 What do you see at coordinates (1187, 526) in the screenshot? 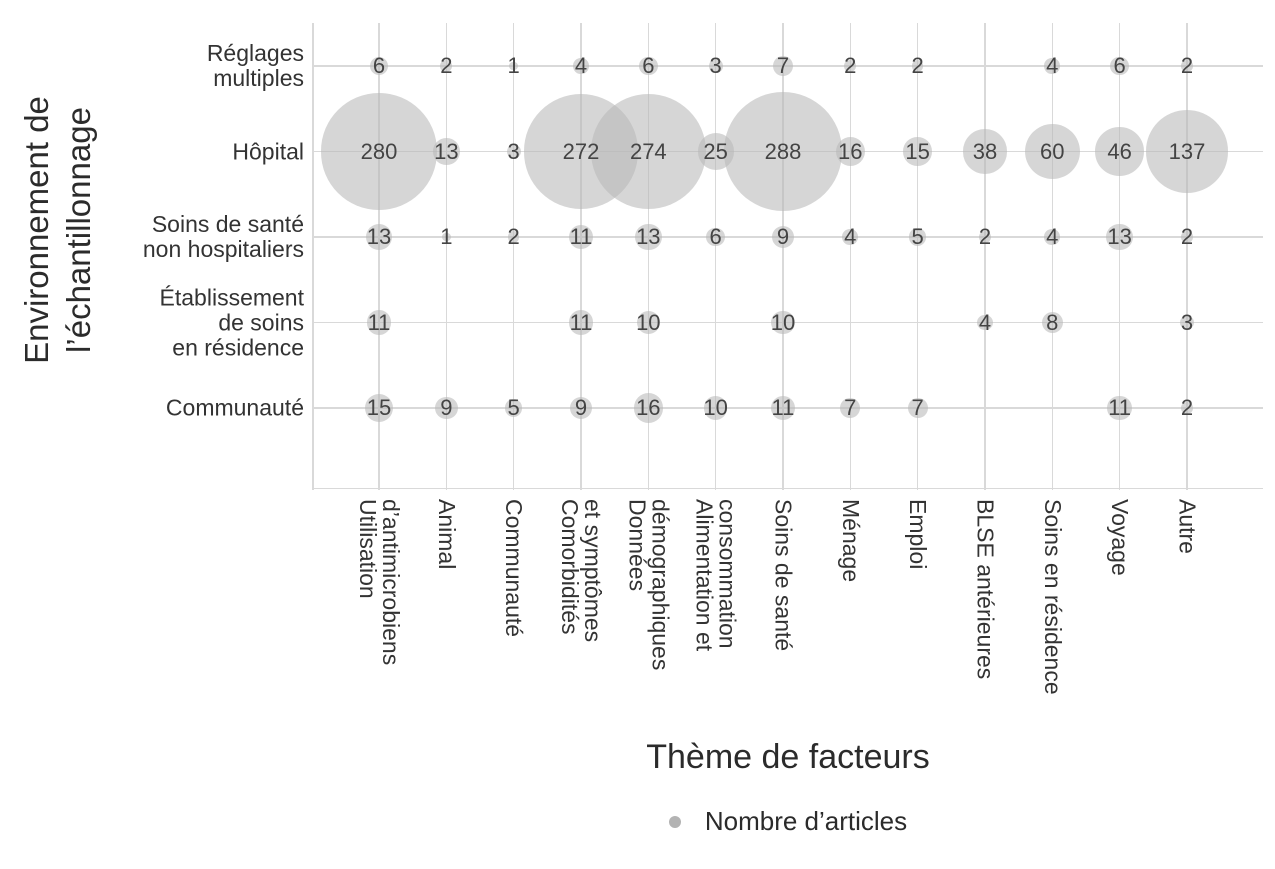
I see `x-tick-label: Autre` at bounding box center [1187, 526].